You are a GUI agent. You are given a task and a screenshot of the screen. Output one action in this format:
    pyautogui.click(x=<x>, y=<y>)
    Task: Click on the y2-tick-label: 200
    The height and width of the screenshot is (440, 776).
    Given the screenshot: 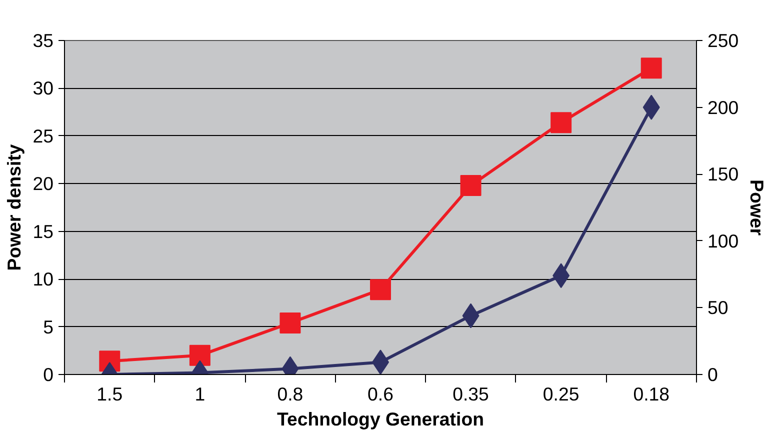 What is the action you would take?
    pyautogui.click(x=723, y=107)
    